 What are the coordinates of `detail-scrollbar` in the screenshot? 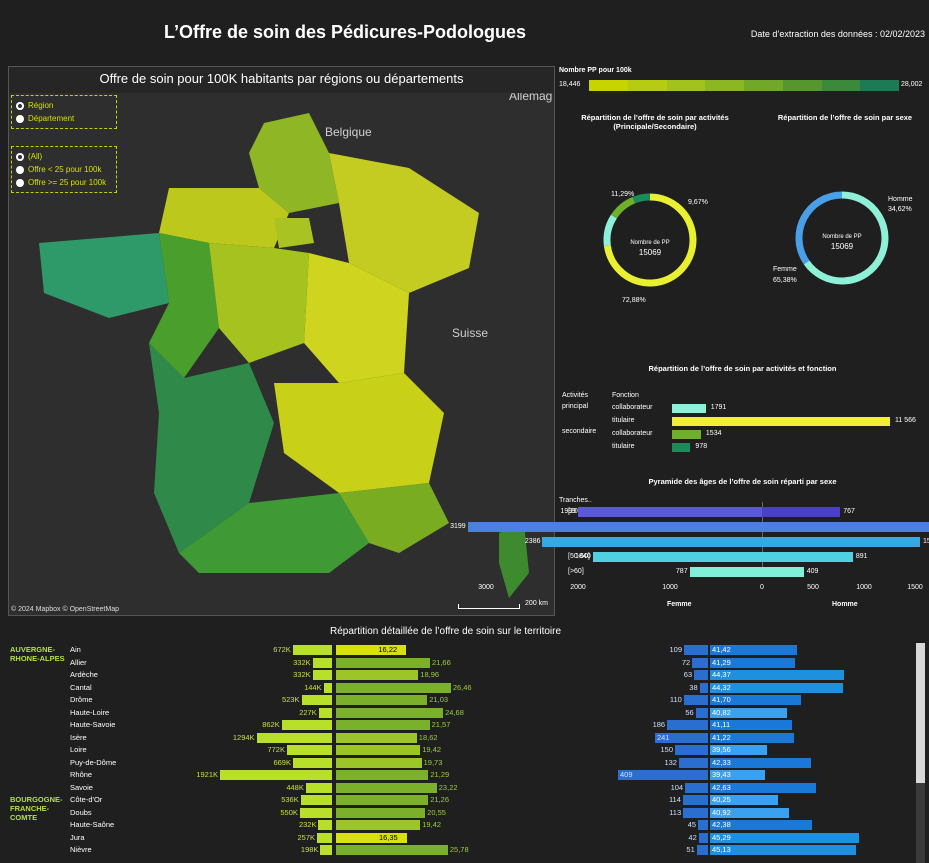 It's located at (920, 753).